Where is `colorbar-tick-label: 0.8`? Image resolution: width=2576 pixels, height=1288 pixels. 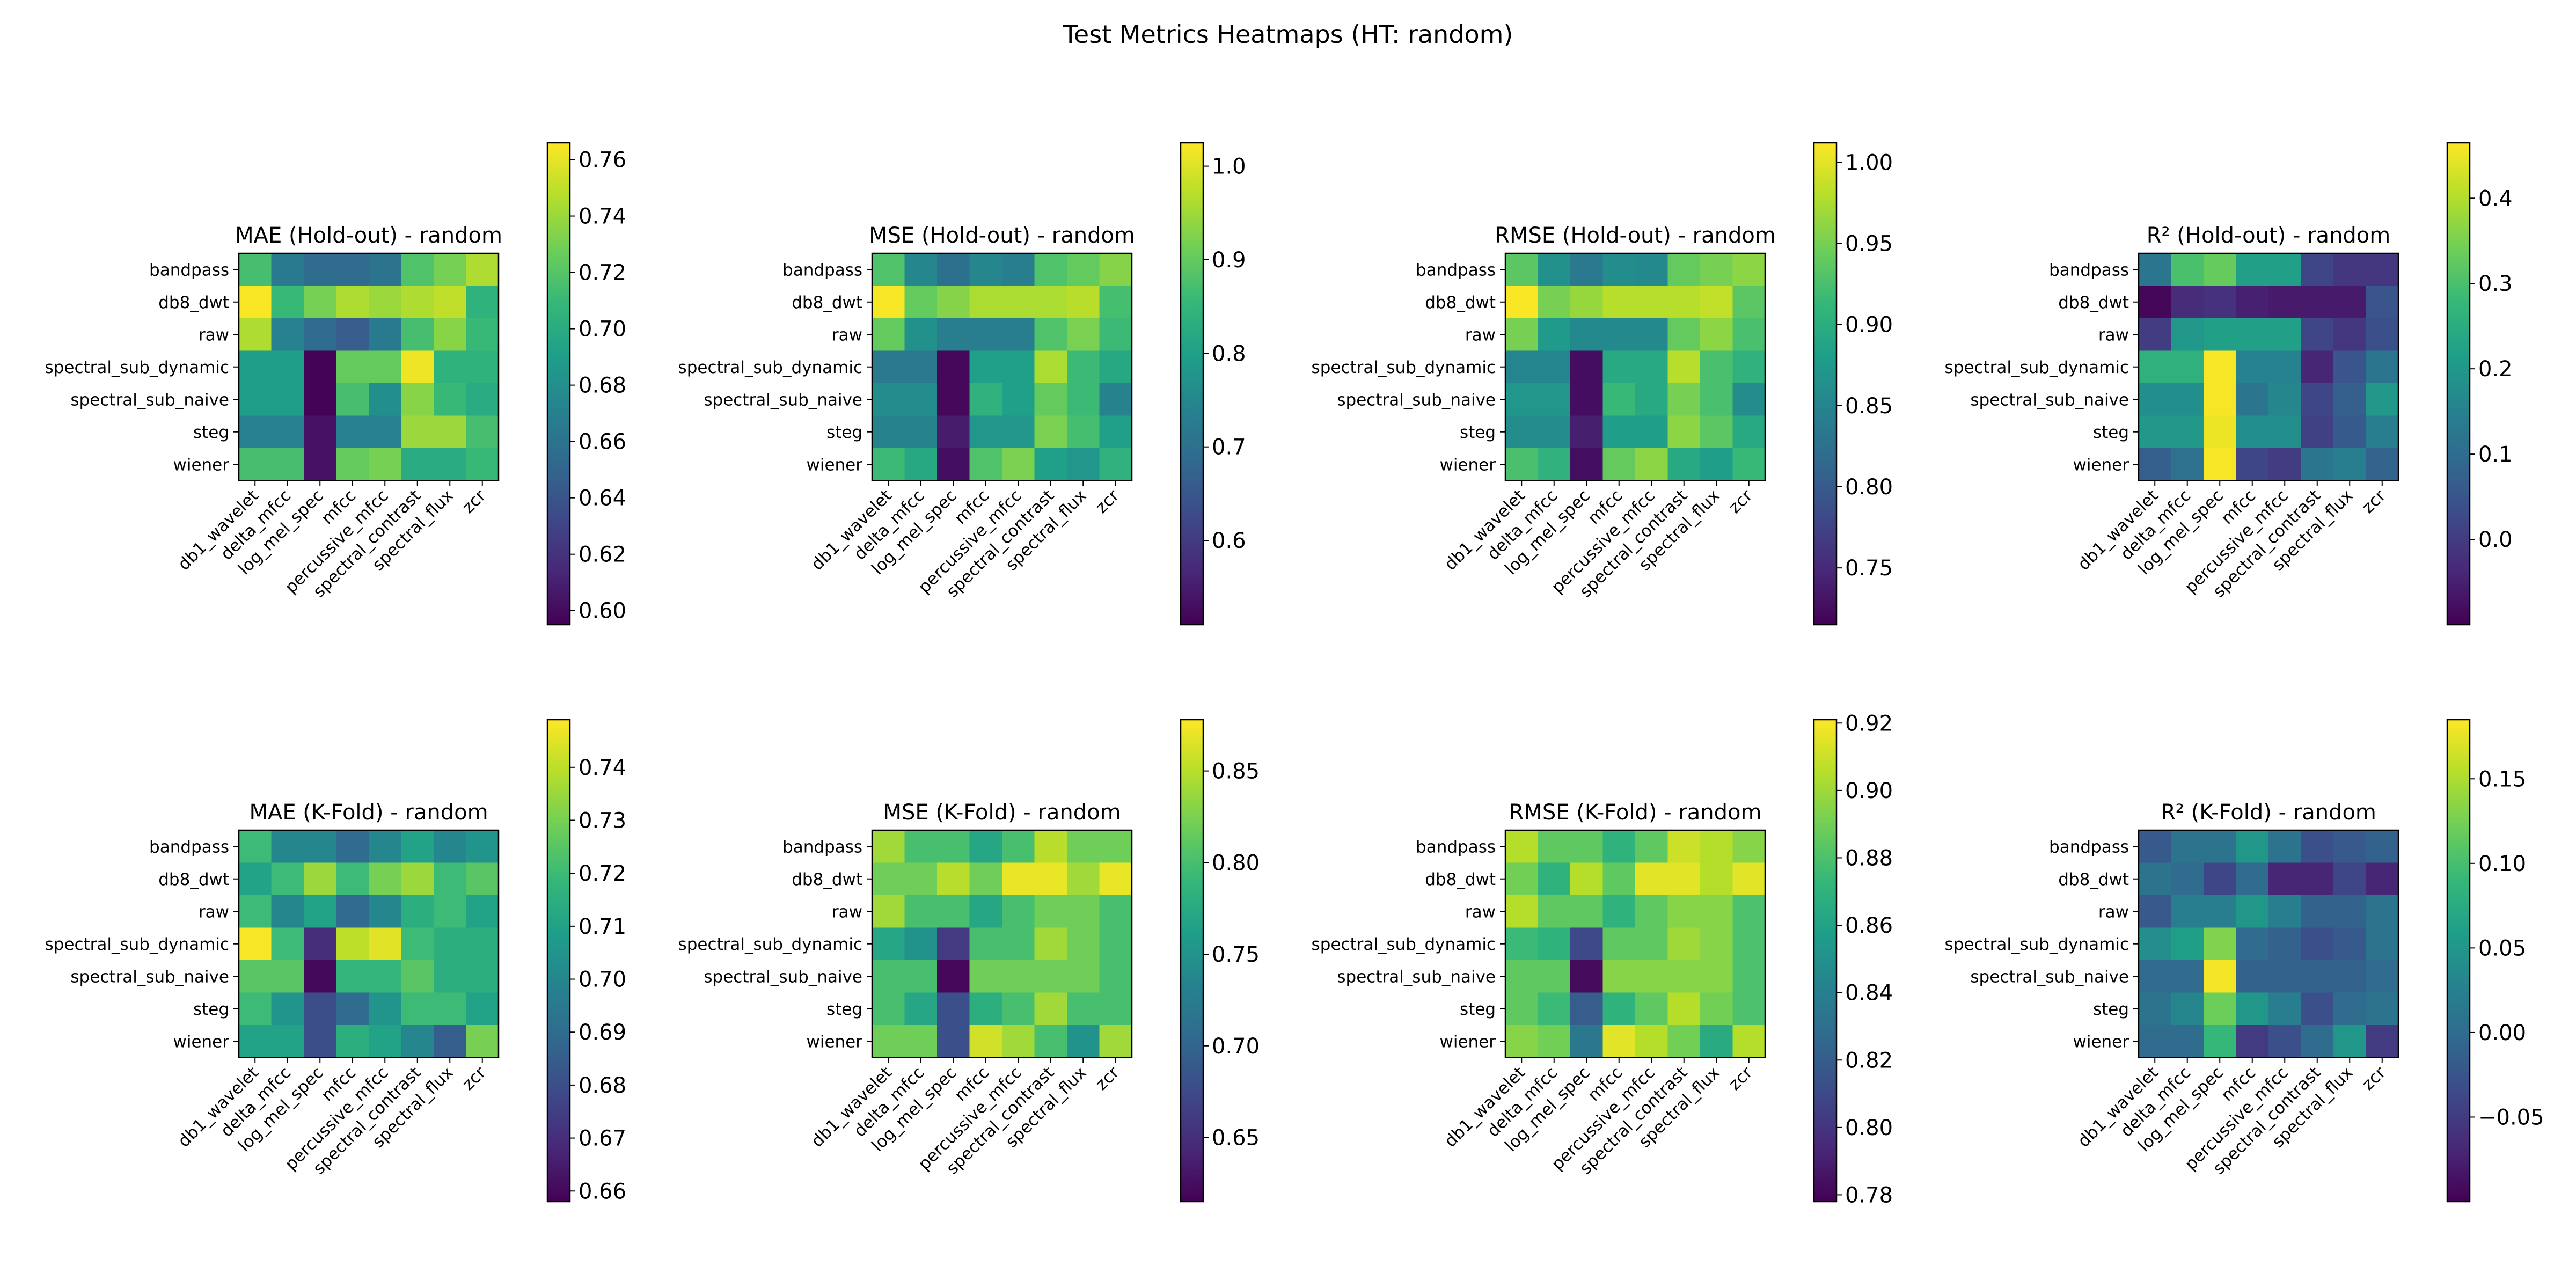 colorbar-tick-label: 0.8 is located at coordinates (1229, 353).